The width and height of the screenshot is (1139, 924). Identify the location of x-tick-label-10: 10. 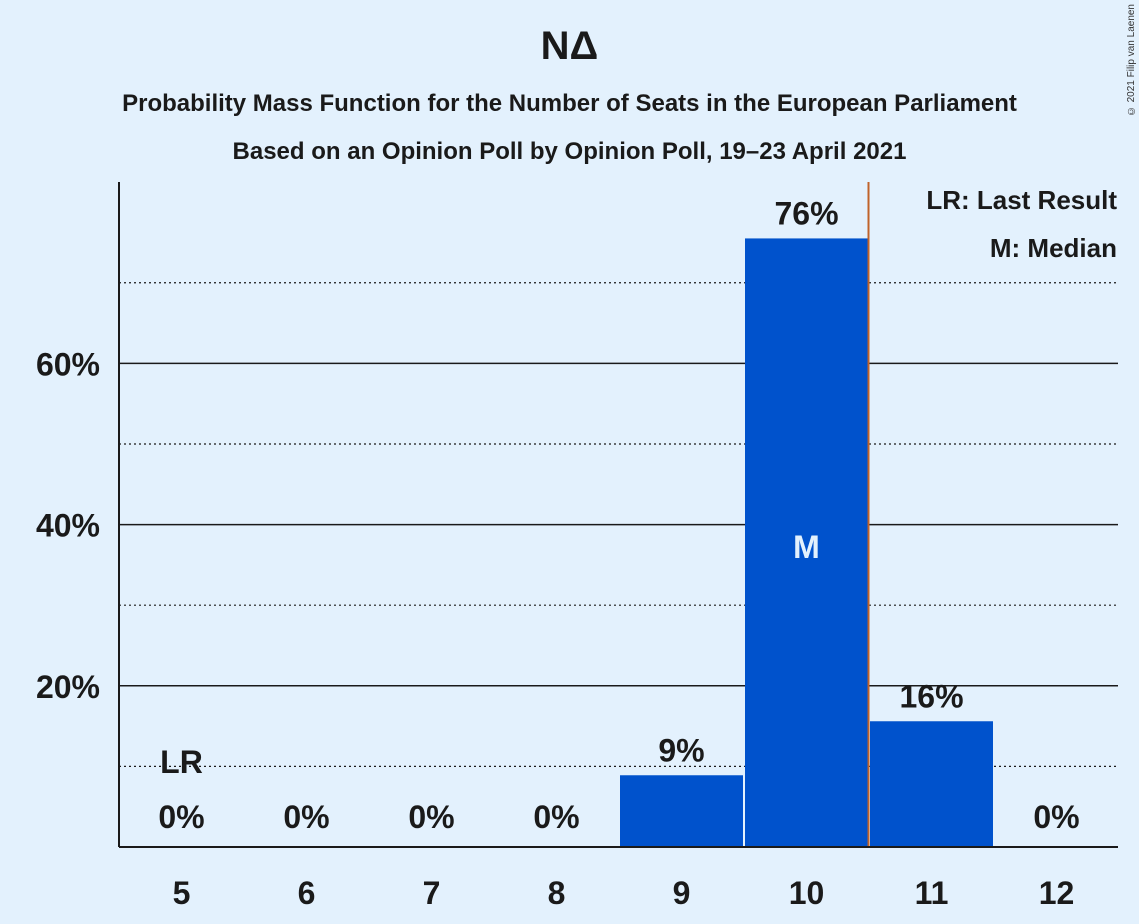
(807, 893).